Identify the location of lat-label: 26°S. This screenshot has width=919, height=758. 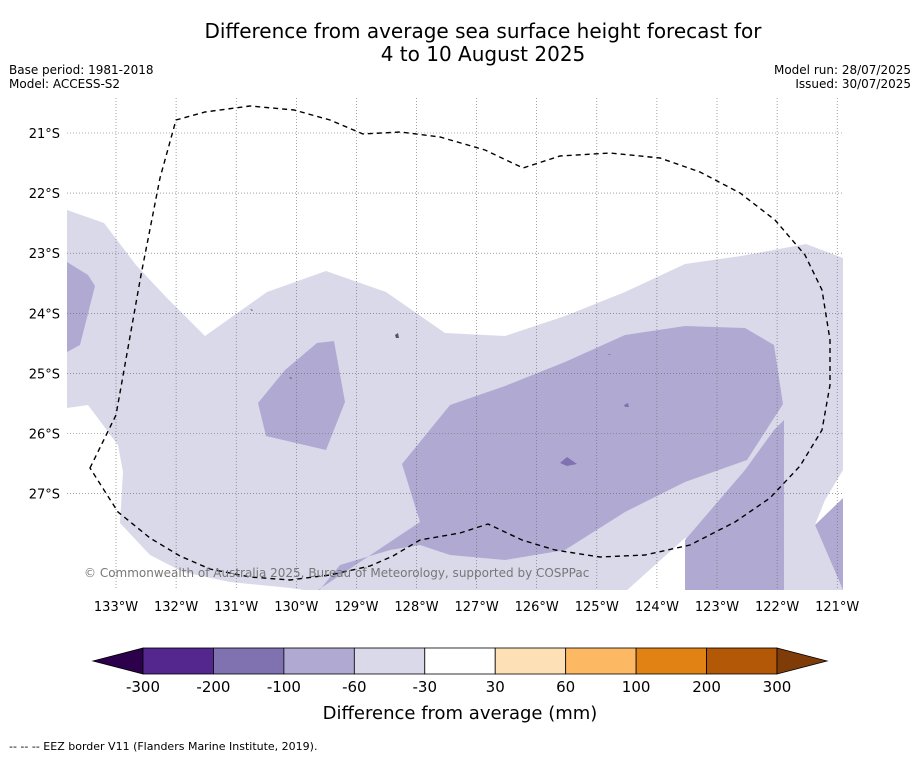
(44, 435).